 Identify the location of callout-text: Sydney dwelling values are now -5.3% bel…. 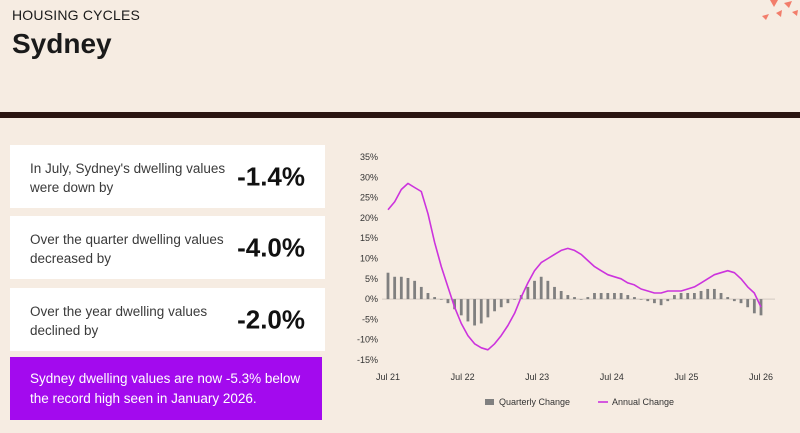
(172, 389).